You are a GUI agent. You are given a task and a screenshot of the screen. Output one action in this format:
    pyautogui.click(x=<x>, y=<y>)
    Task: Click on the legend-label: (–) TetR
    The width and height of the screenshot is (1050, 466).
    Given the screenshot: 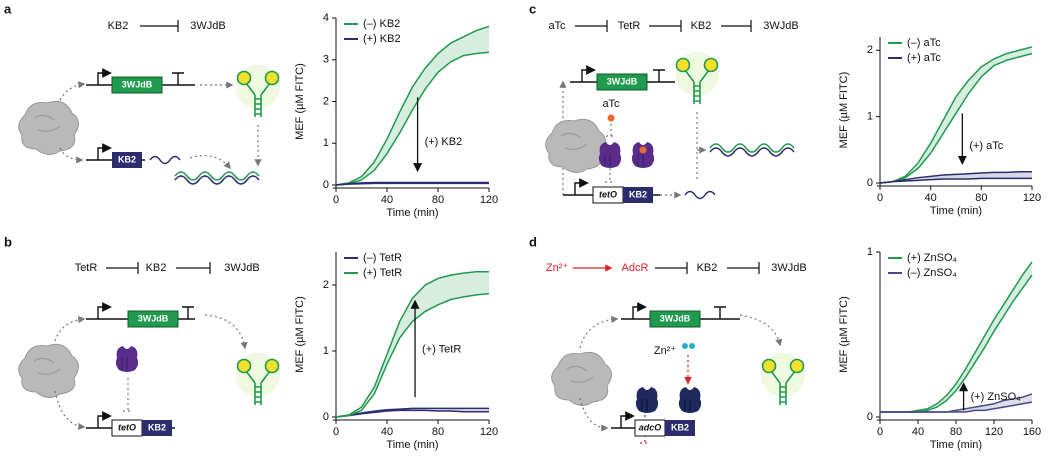 What is the action you would take?
    pyautogui.click(x=382, y=258)
    